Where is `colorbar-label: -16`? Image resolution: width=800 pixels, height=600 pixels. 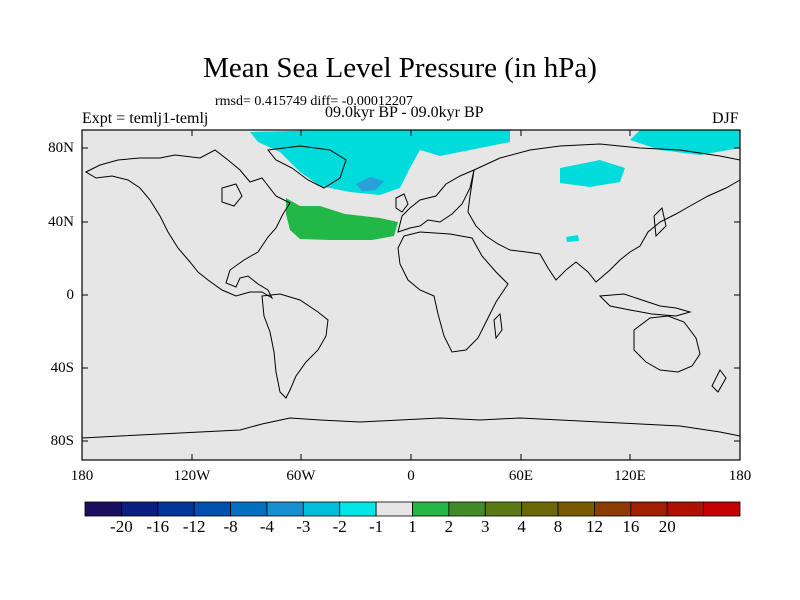
colorbar-label: -16 is located at coordinates (158, 526).